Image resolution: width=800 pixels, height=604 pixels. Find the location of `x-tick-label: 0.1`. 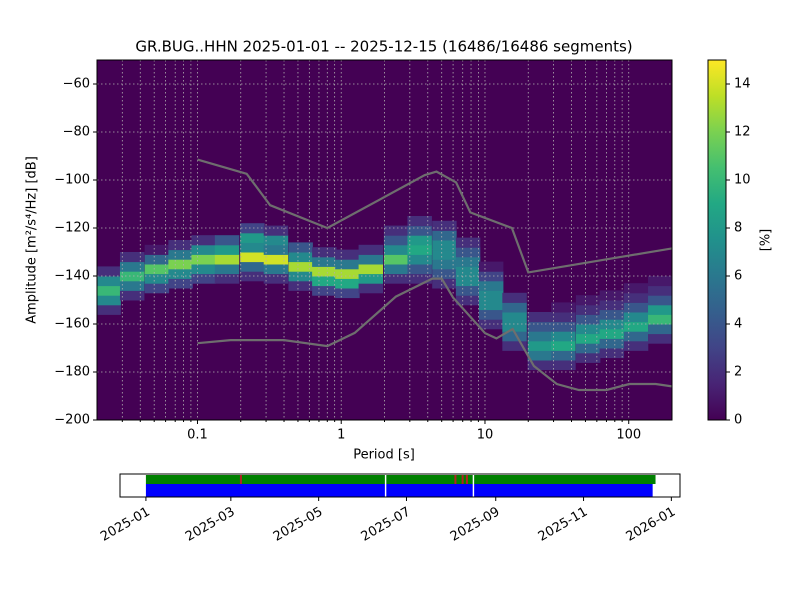

x-tick-label: 0.1 is located at coordinates (197, 435).